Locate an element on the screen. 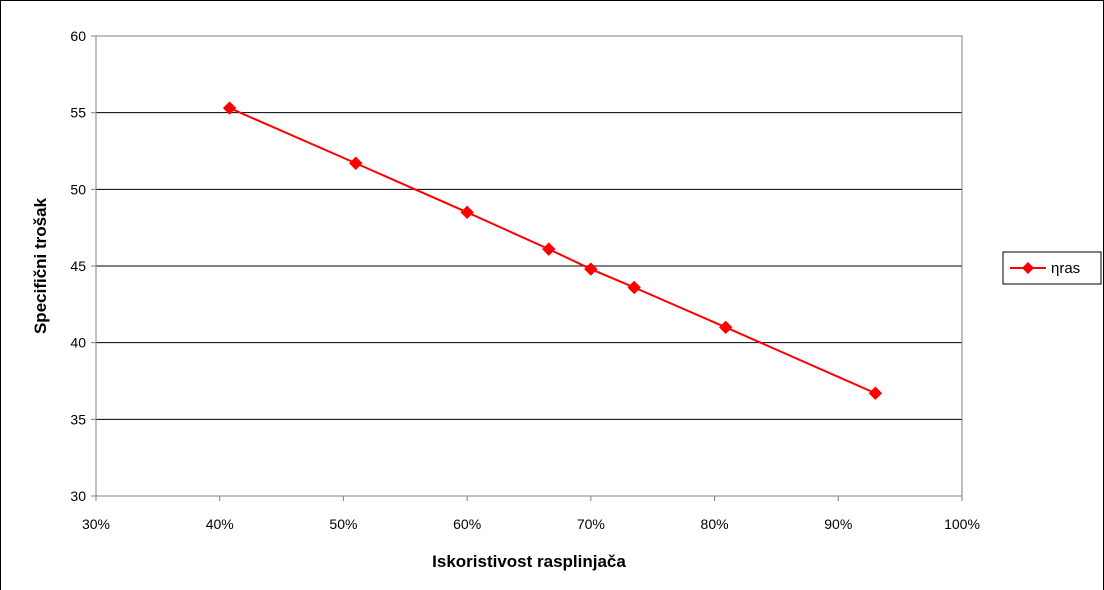 This screenshot has height=590, width=1104. x-tick-label: 60% is located at coordinates (467, 524).